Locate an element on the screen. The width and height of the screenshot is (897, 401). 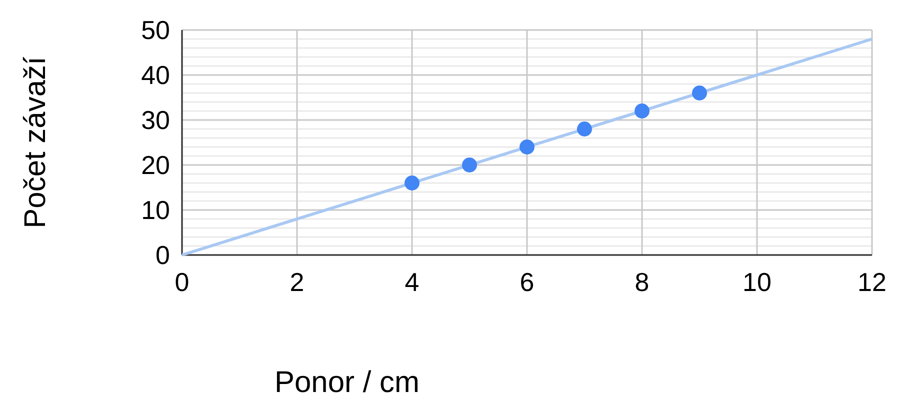
y-tick-label: 30 is located at coordinates (155, 120).